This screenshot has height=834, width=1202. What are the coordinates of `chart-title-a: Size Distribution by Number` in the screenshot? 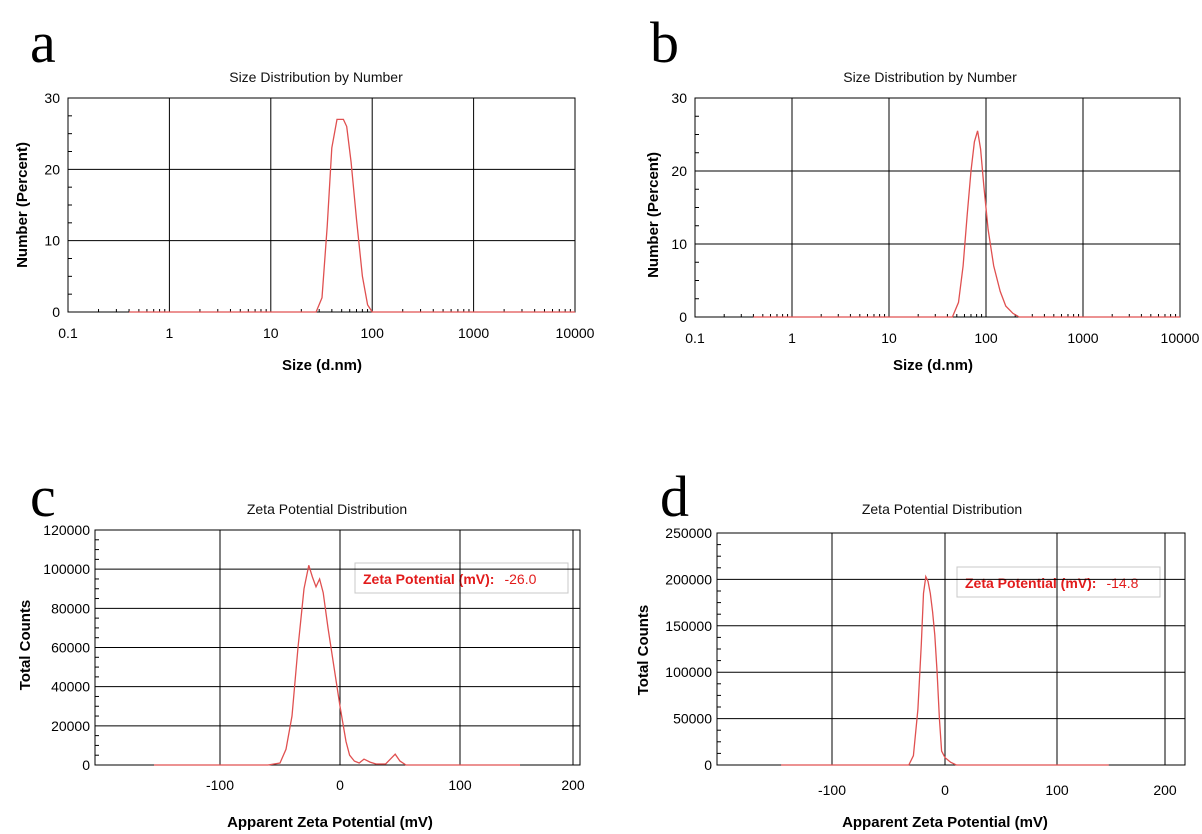 It's located at (316, 77).